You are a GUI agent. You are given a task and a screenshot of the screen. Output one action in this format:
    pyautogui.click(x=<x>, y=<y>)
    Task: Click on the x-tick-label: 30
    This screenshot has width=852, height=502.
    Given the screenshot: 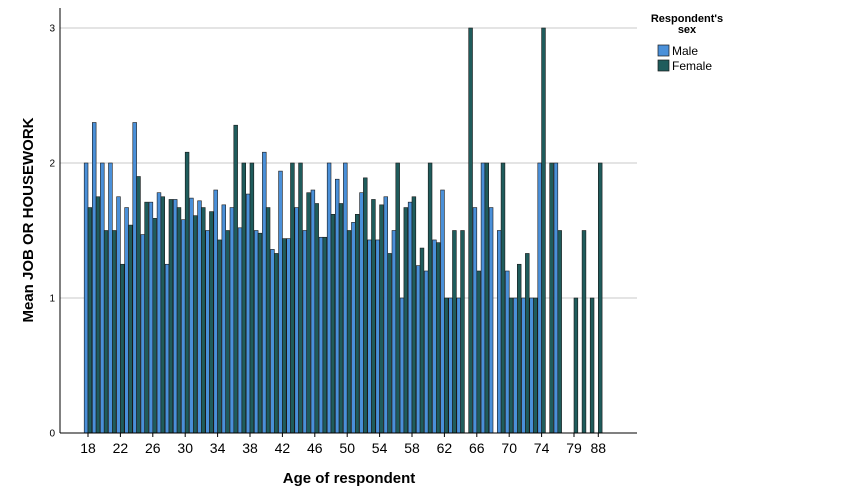 What is the action you would take?
    pyautogui.click(x=185, y=448)
    